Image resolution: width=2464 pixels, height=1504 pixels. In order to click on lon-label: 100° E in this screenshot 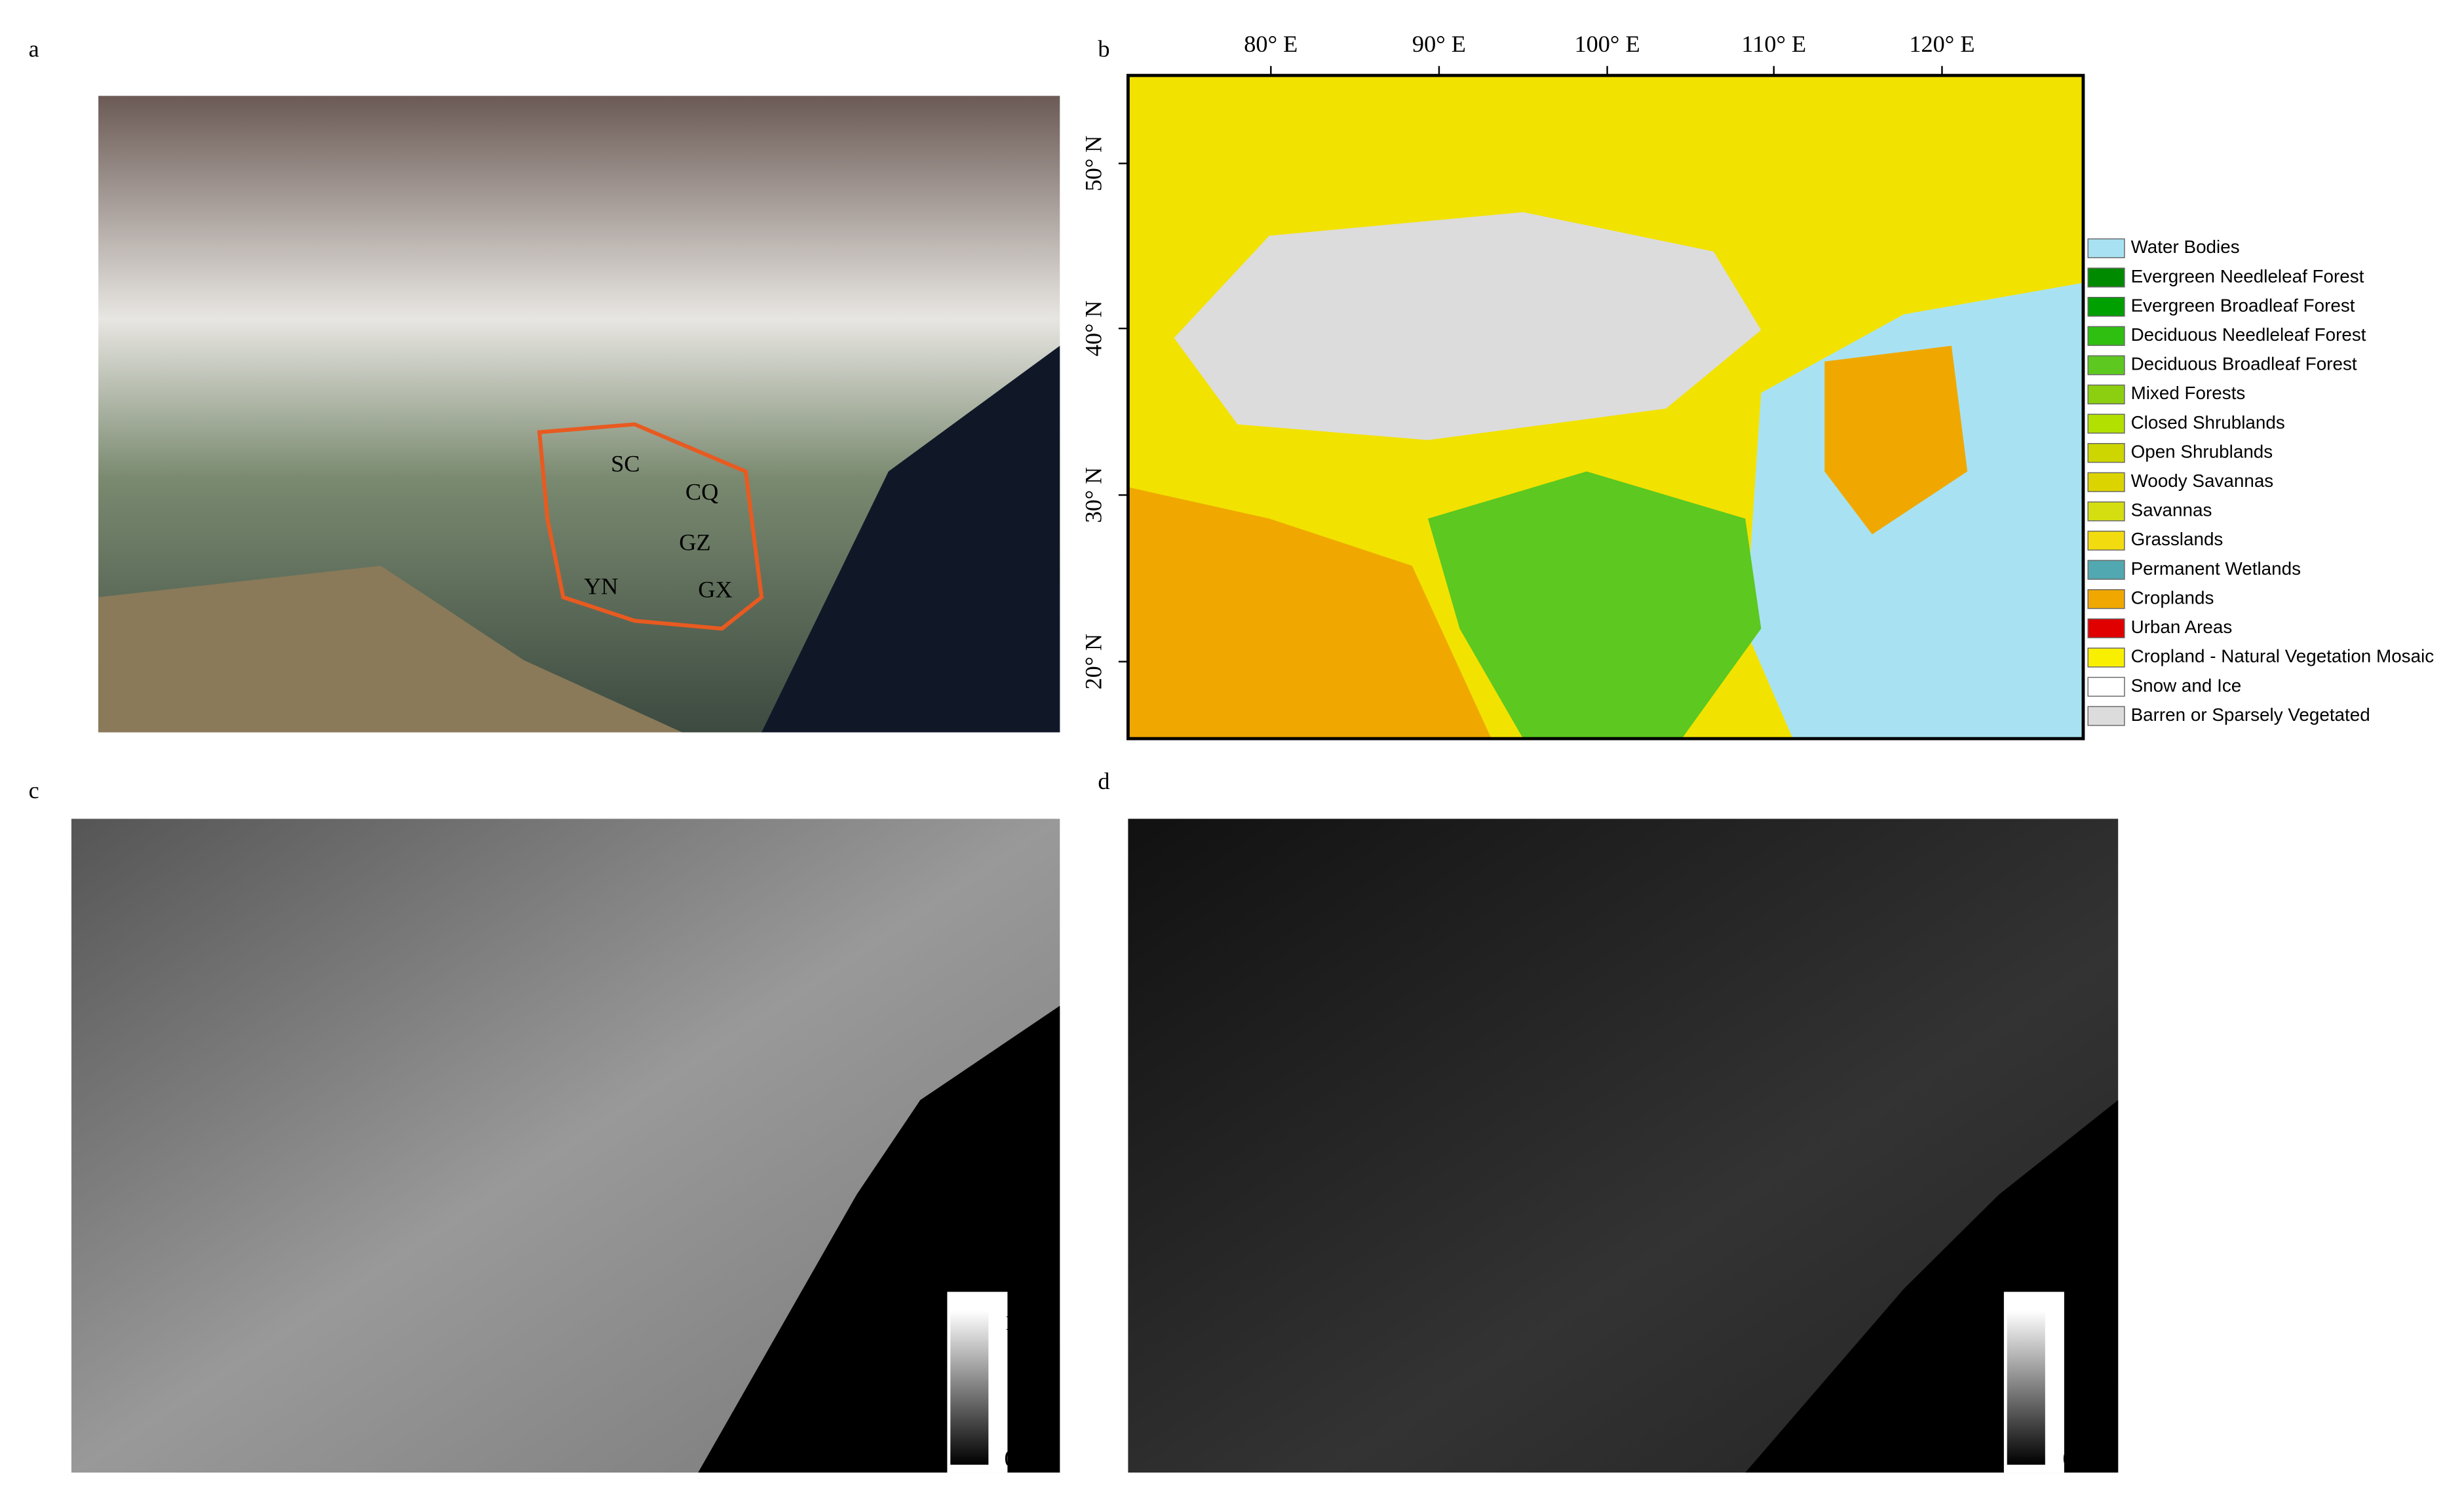, I will do `click(1607, 44)`.